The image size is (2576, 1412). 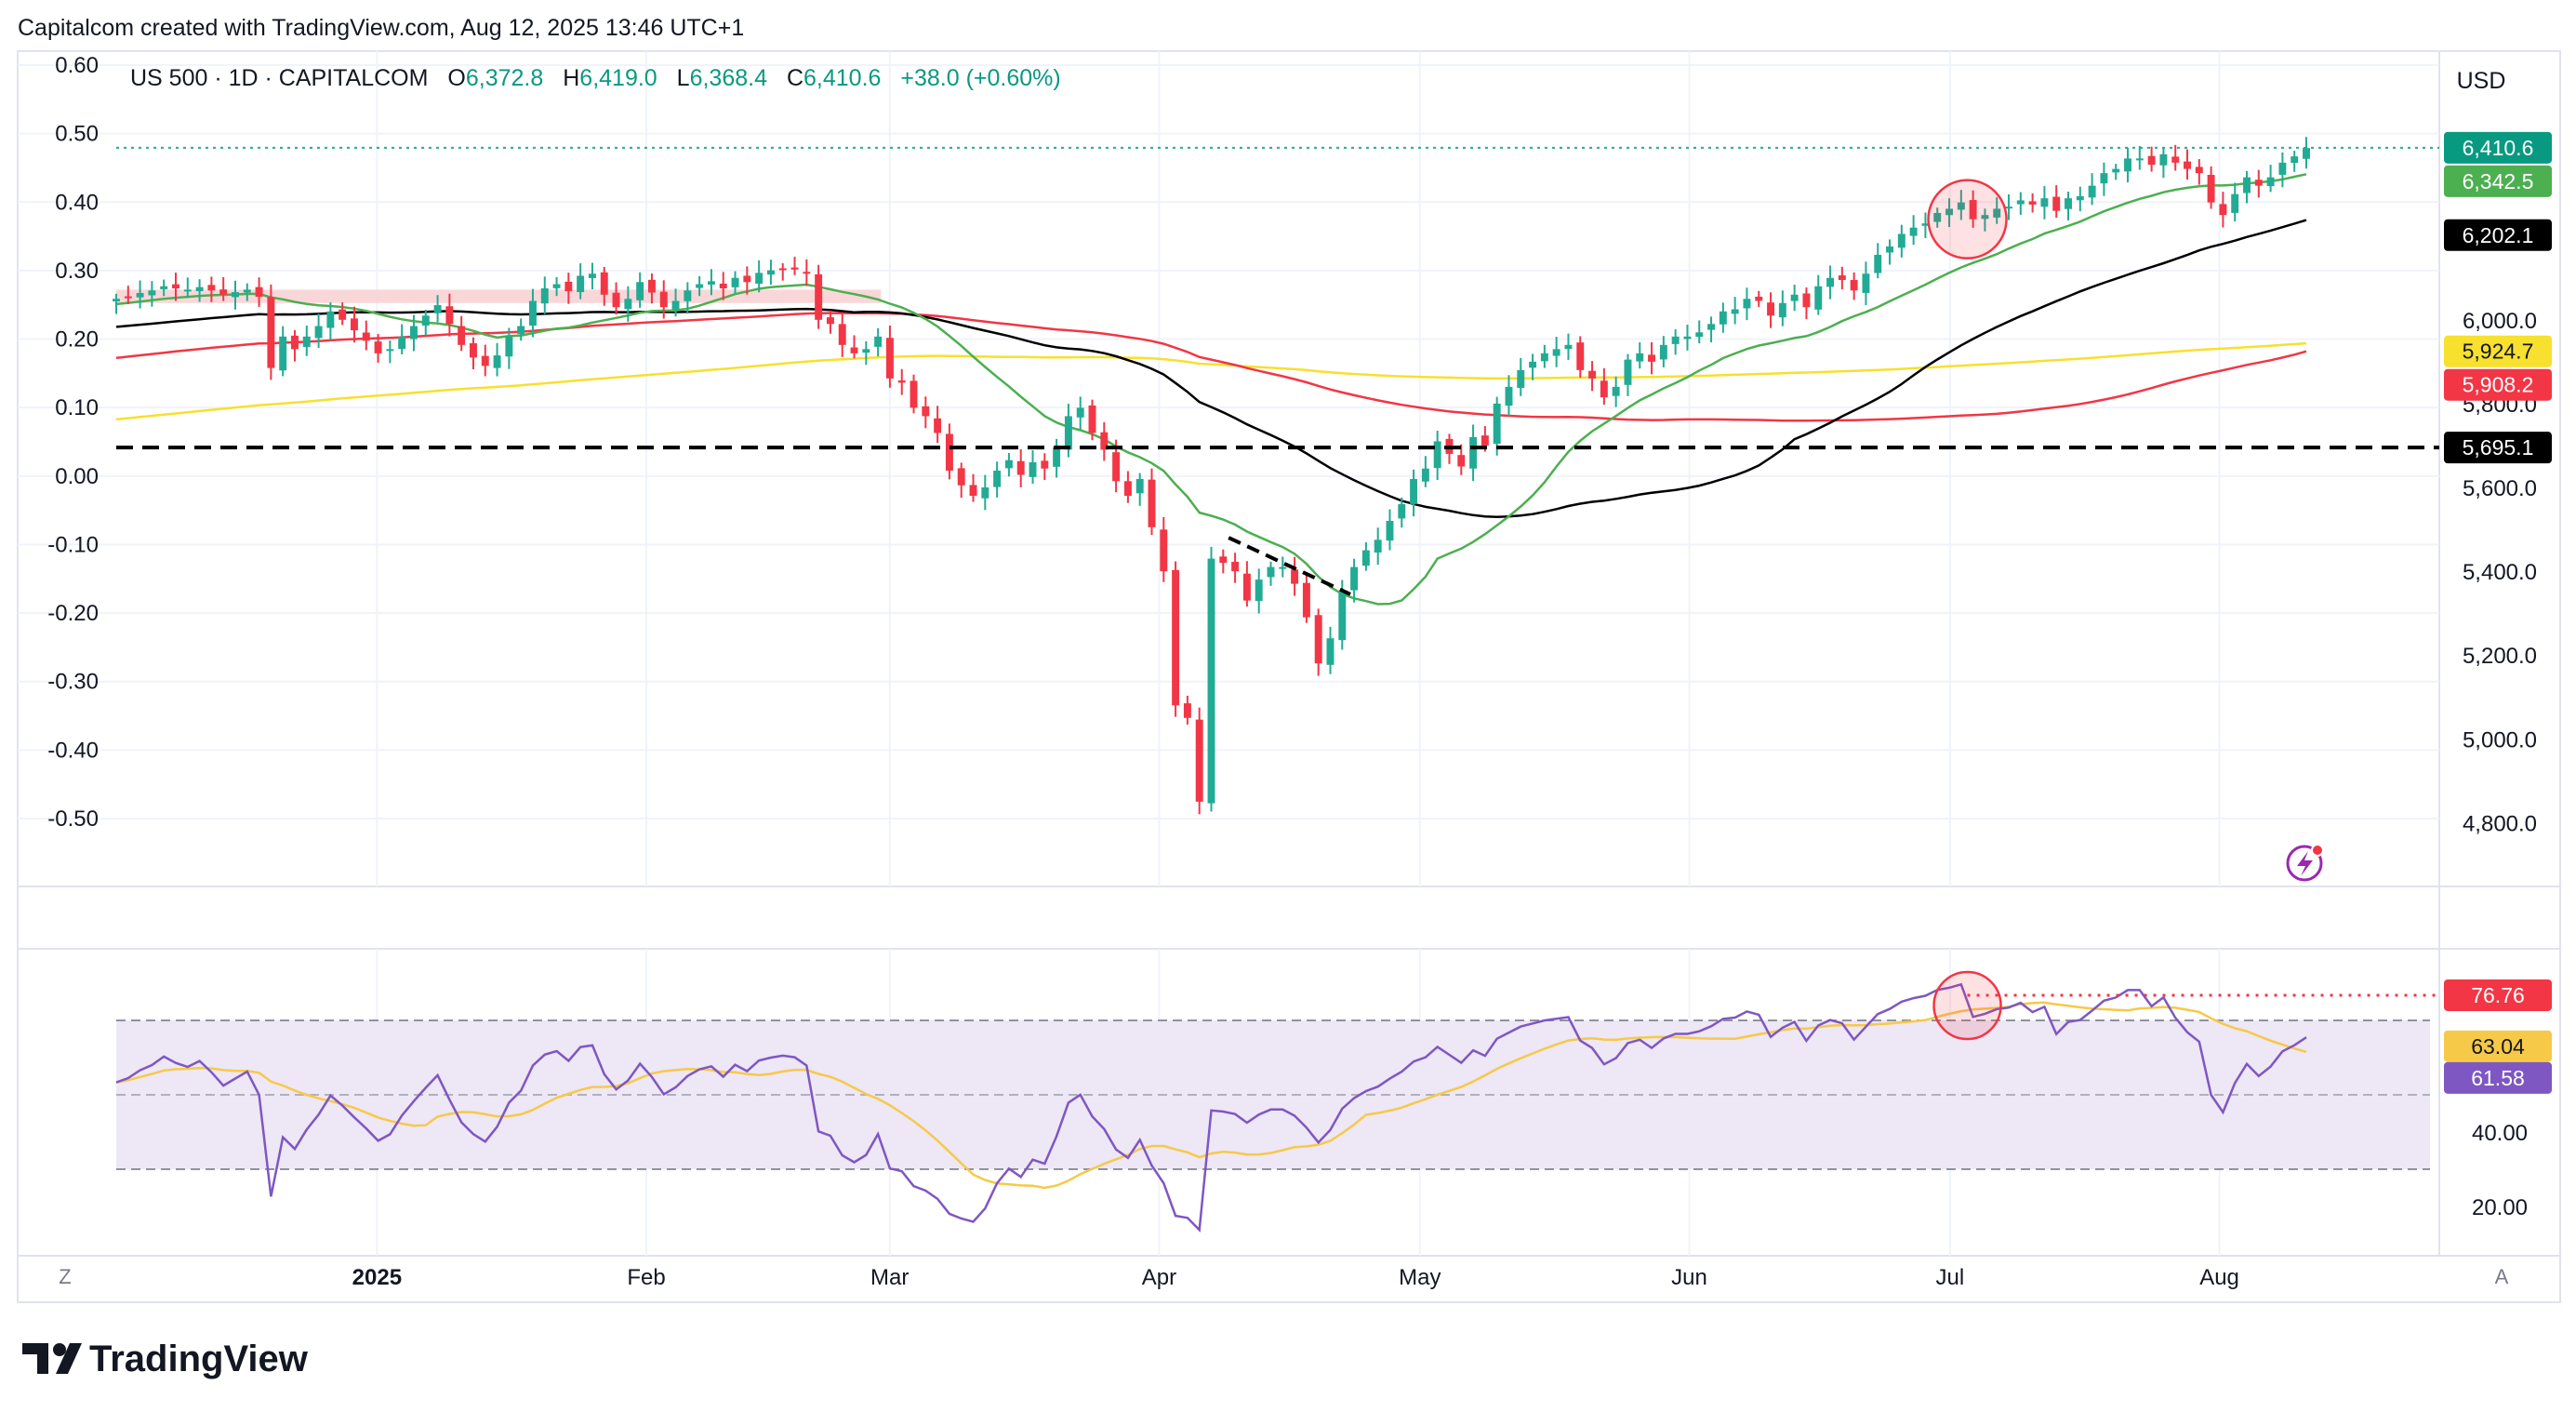 What do you see at coordinates (2500, 572) in the screenshot?
I see `price-axis-tick-label: 5,400.0` at bounding box center [2500, 572].